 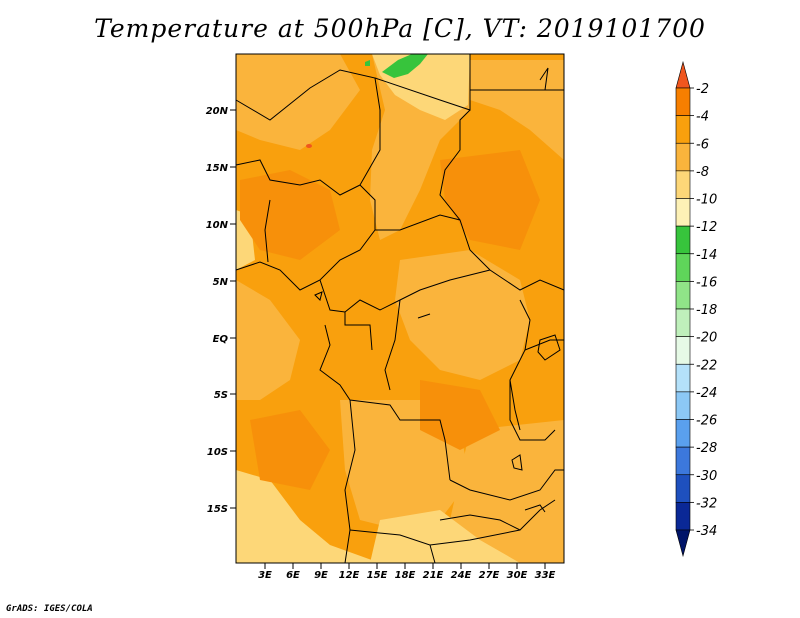 What do you see at coordinates (405, 575) in the screenshot?
I see `lon-tick-label: 18E` at bounding box center [405, 575].